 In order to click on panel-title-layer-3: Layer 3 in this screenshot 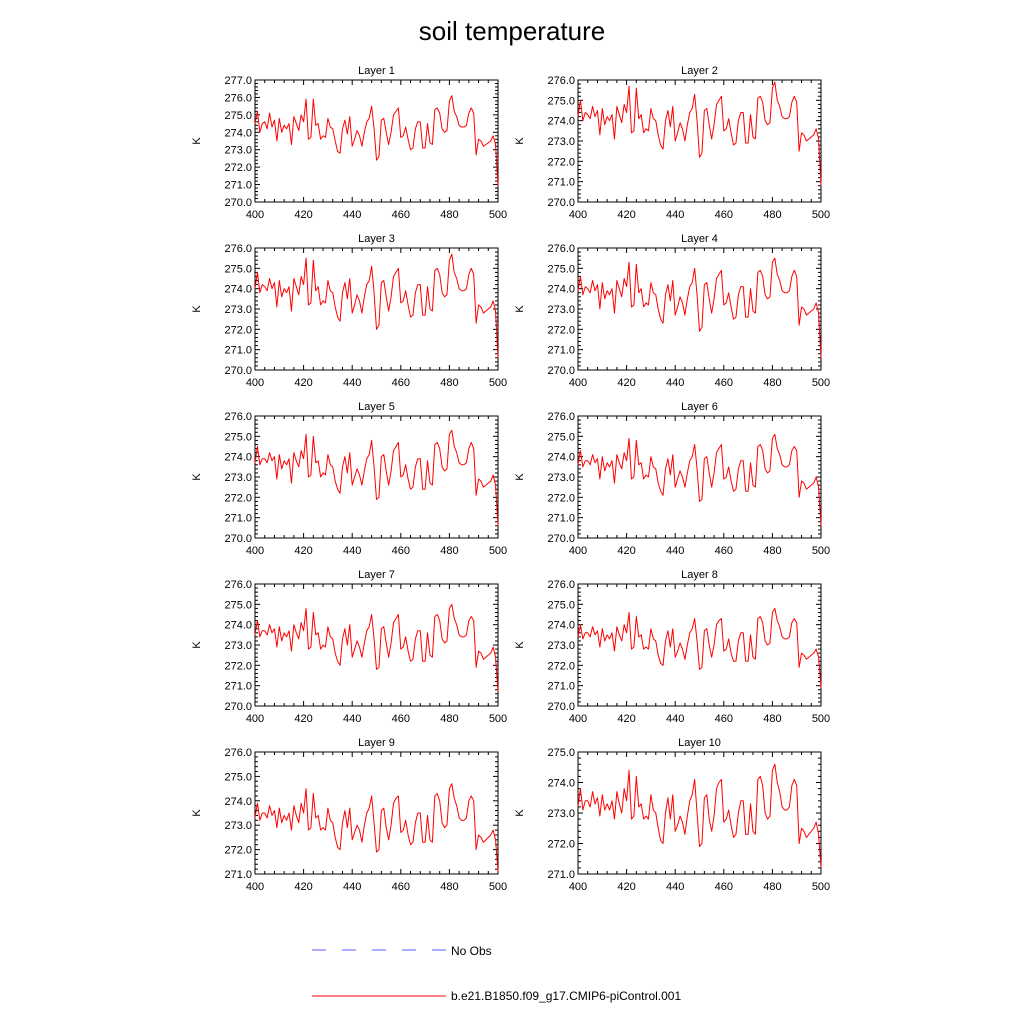, I will do `click(376, 239)`.